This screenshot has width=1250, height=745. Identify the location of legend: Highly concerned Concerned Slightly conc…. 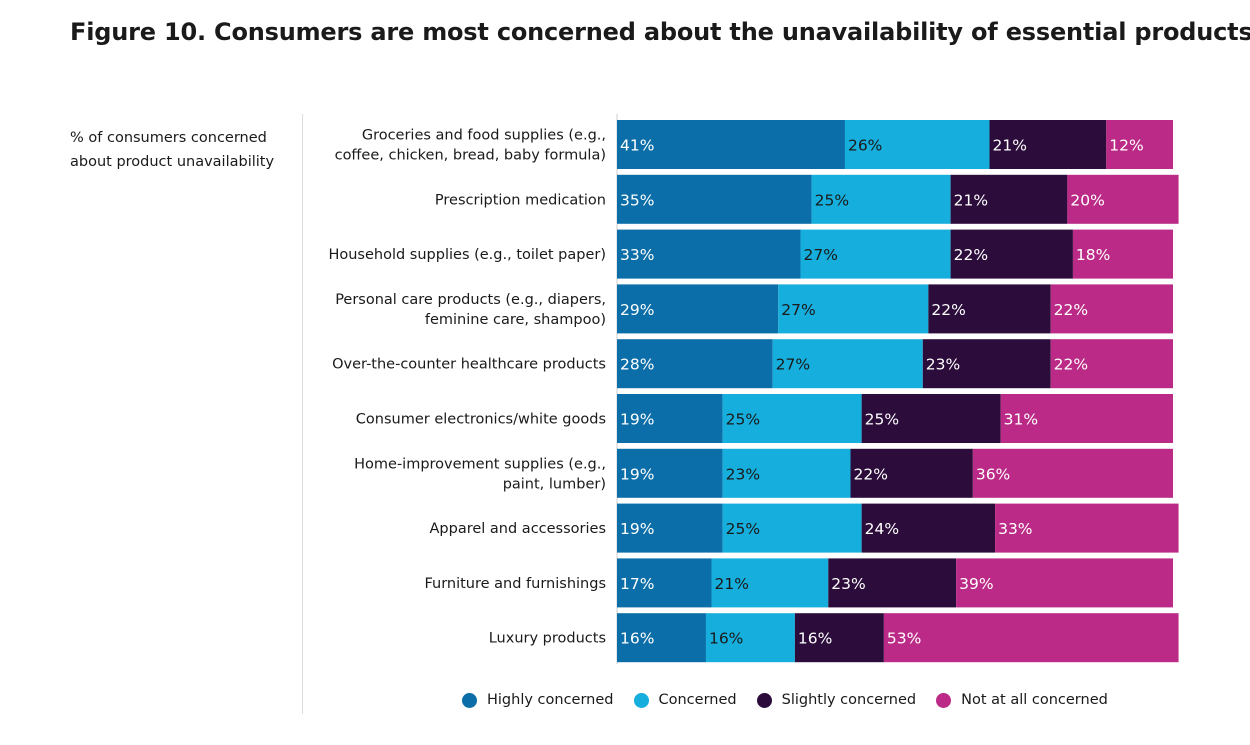
(795, 700).